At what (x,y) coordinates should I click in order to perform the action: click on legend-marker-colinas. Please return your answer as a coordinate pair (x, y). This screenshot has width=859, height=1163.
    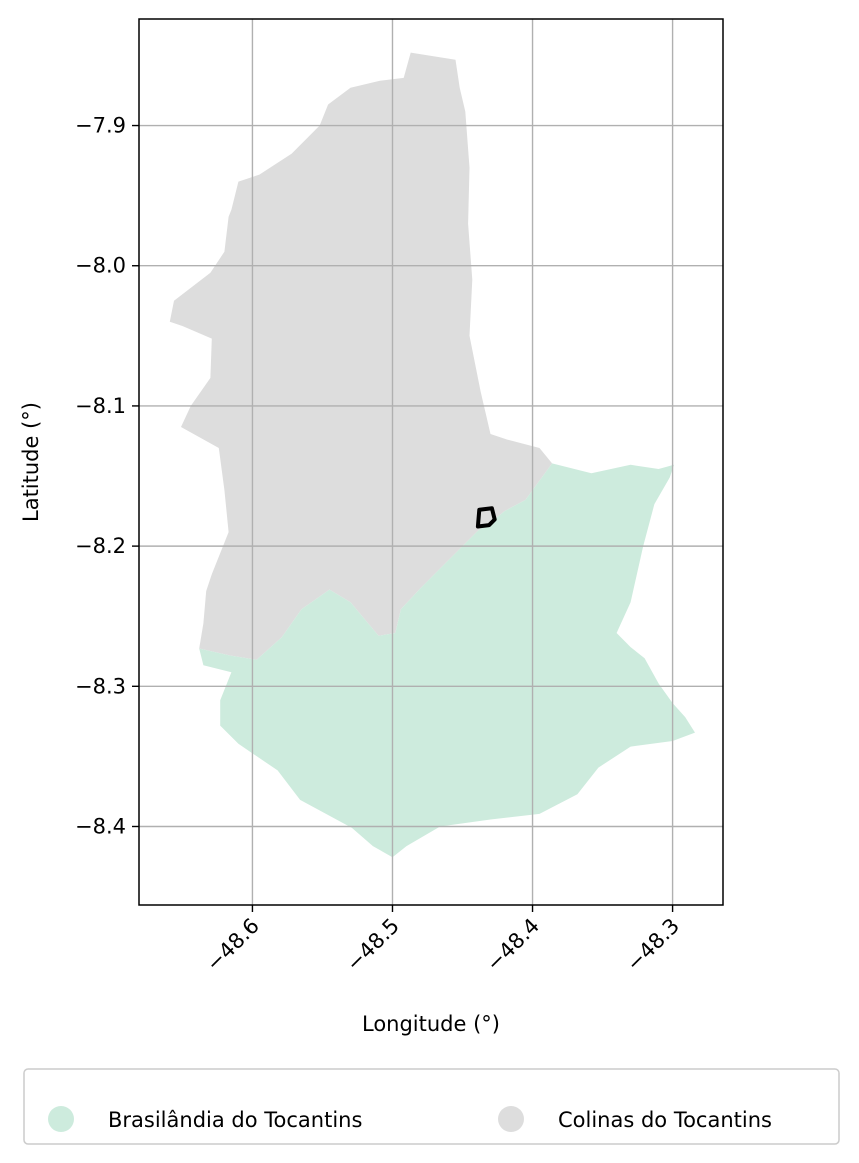
    Looking at the image, I should click on (511, 1119).